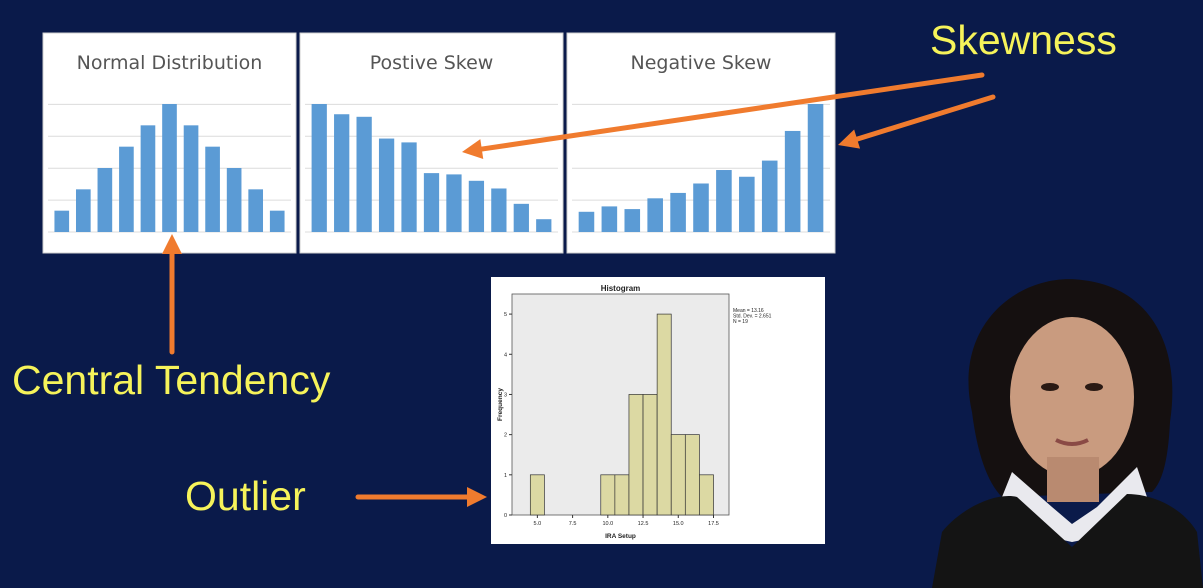  What do you see at coordinates (171, 380) in the screenshot?
I see `central-tendency-label: Central Tendency` at bounding box center [171, 380].